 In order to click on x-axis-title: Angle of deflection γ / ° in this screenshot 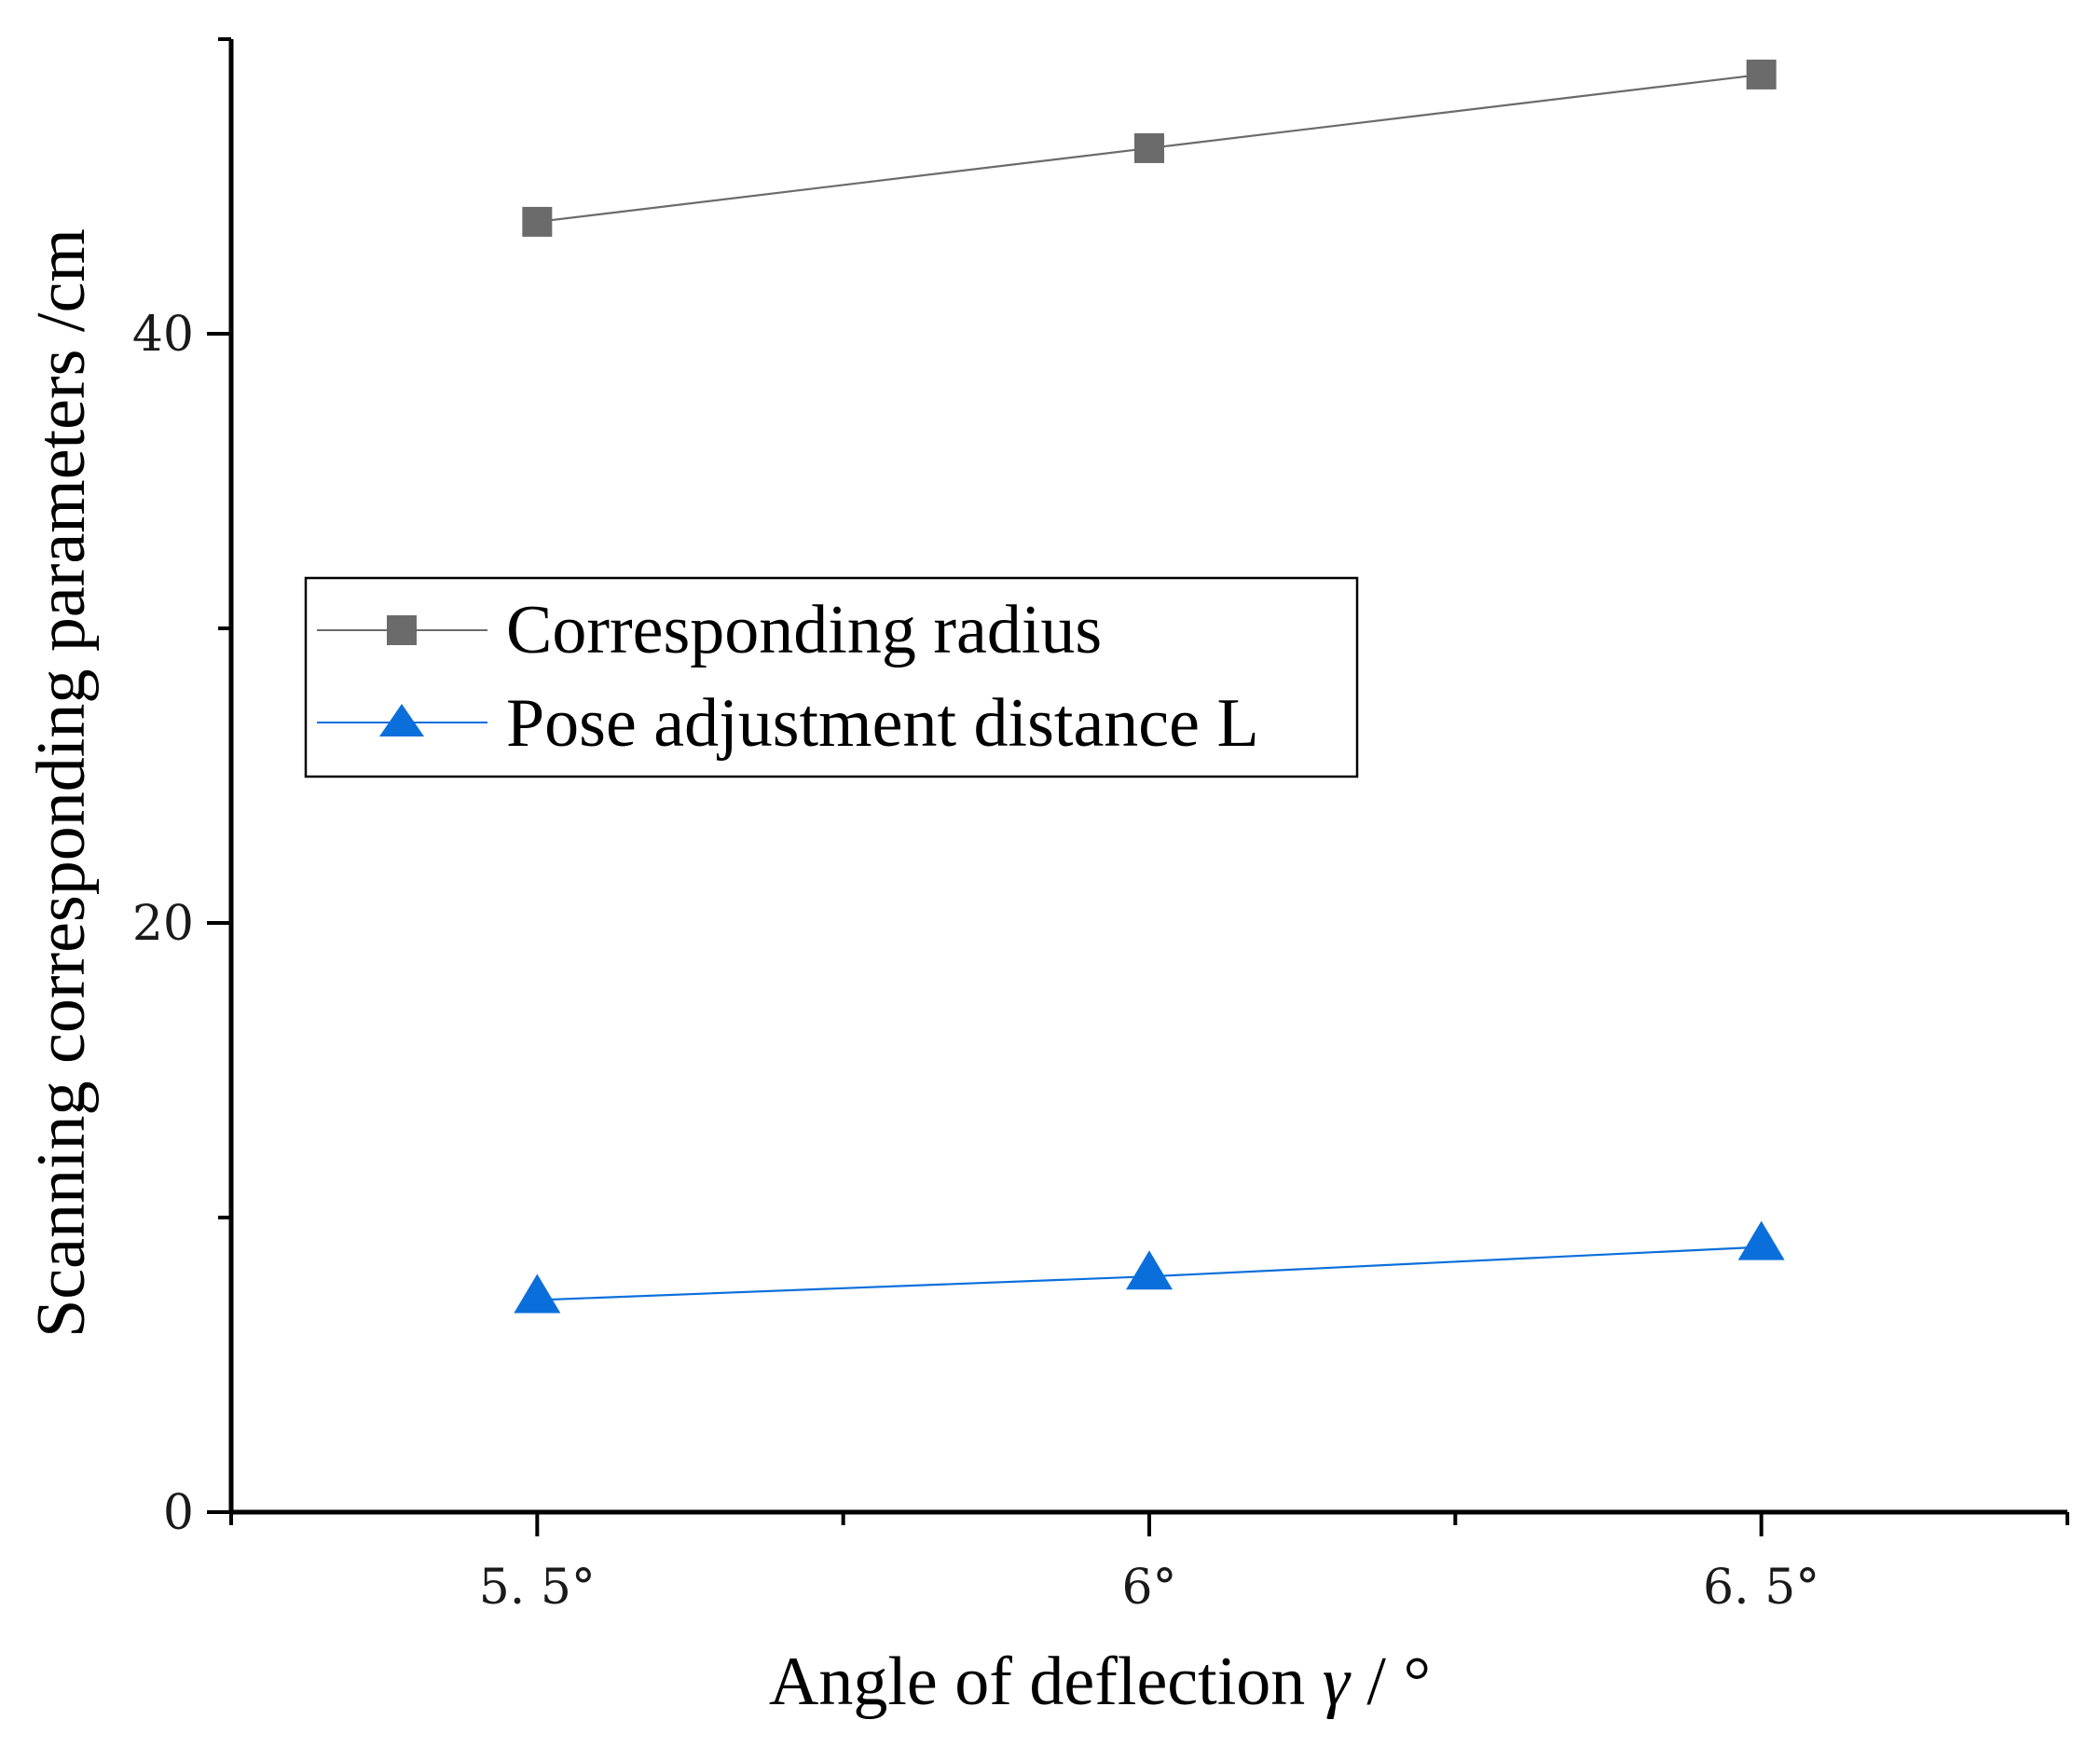, I will do `click(1100, 1682)`.